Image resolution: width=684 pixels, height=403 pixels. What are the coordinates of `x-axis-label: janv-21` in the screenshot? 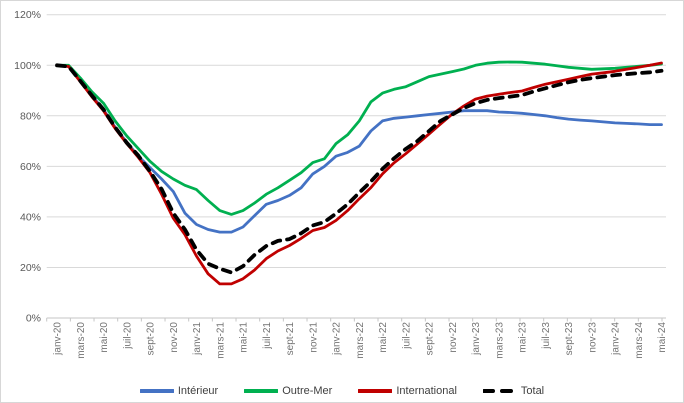 It's located at (197, 339).